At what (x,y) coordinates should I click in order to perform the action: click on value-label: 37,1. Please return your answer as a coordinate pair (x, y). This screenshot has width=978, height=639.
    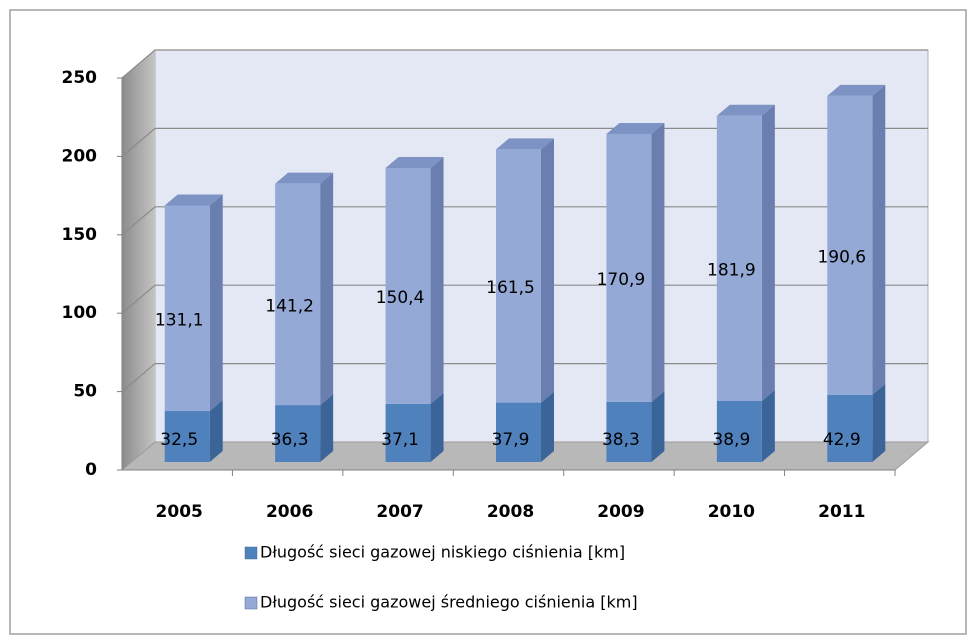
    Looking at the image, I should click on (400, 440).